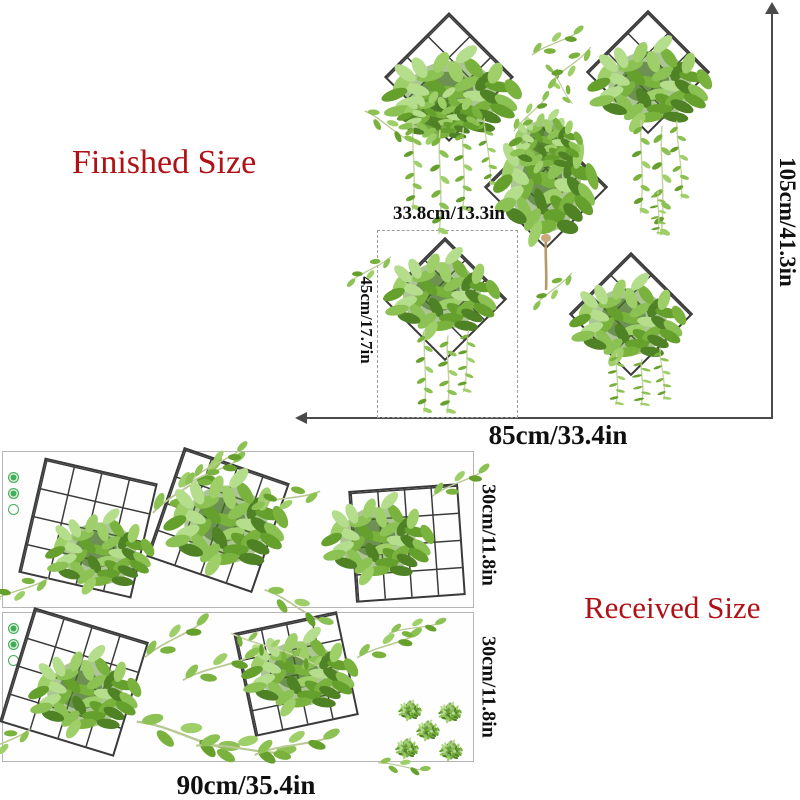 The image size is (800, 800). What do you see at coordinates (296, 674) in the screenshot?
I see `sheet2-trellis-right` at bounding box center [296, 674].